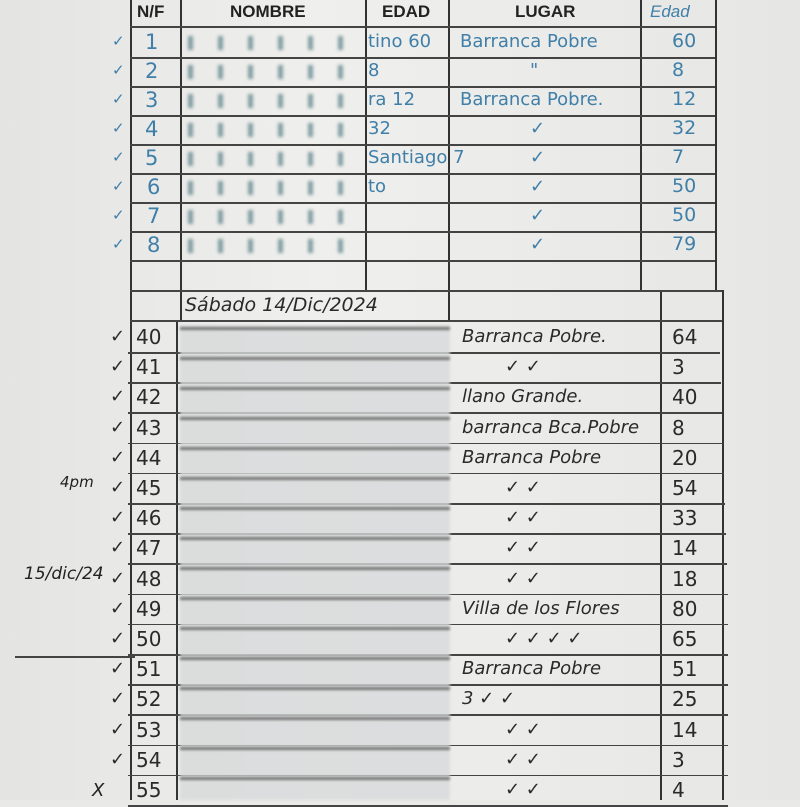 The height and width of the screenshot is (807, 800). Describe the element at coordinates (98, 790) in the screenshot. I see `margin-mark-x: X` at that location.